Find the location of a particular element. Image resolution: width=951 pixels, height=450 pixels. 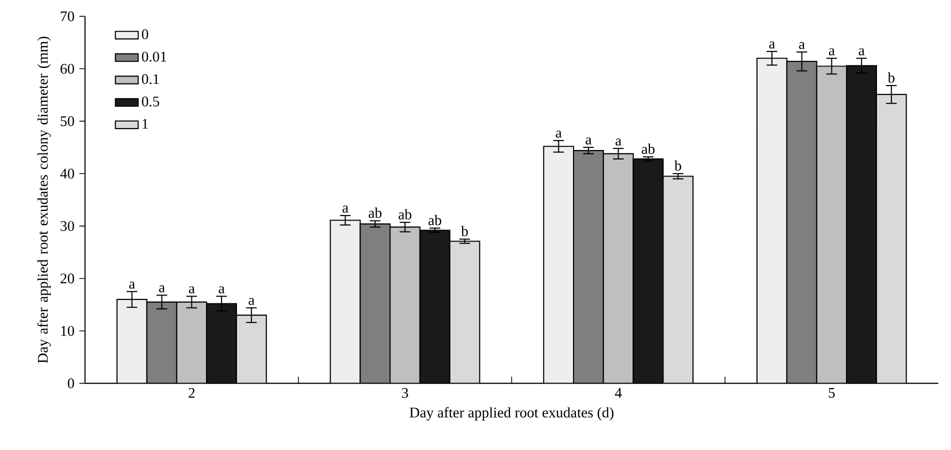

x-tick-label: 3 is located at coordinates (405, 393).